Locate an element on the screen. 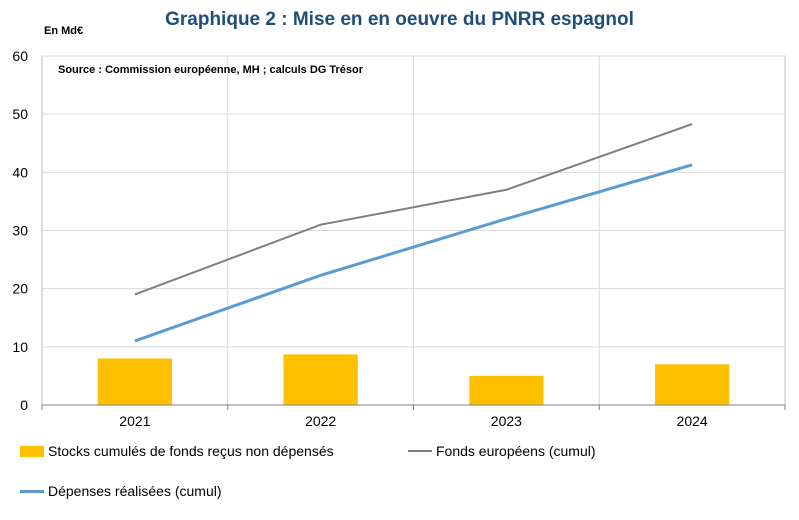 The width and height of the screenshot is (799, 520). legend-swatch-bar is located at coordinates (32, 451).